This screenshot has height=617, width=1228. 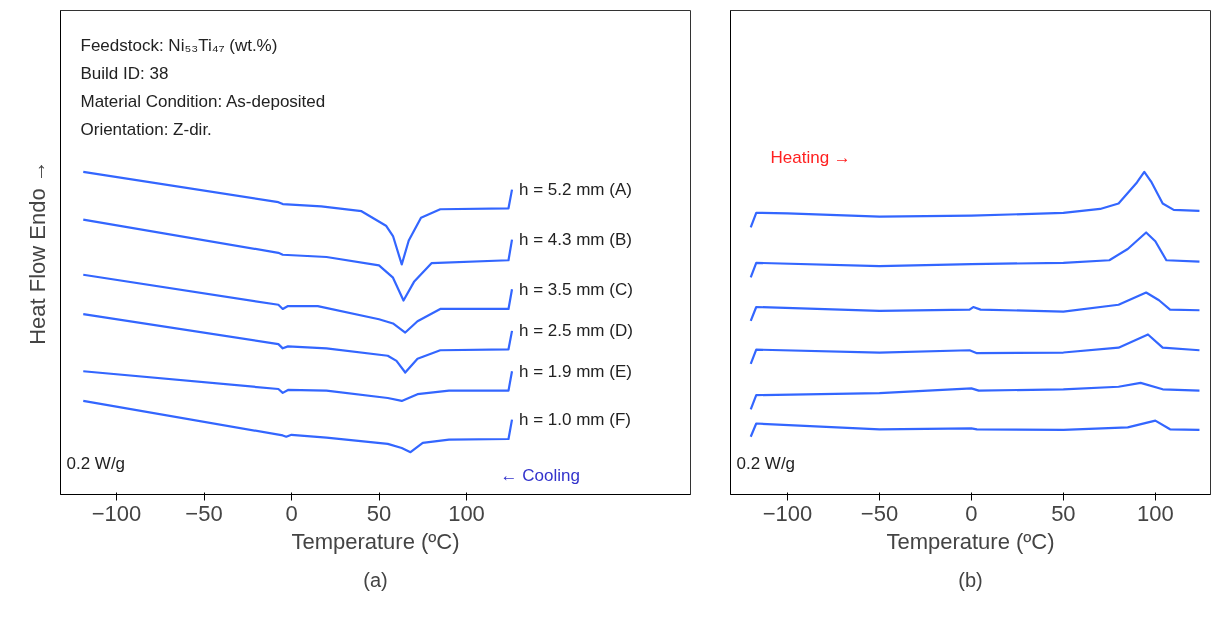 What do you see at coordinates (179, 45) in the screenshot?
I see `text: Feedstock: Ni₅₃Ti₄₇ (wt.%)` at bounding box center [179, 45].